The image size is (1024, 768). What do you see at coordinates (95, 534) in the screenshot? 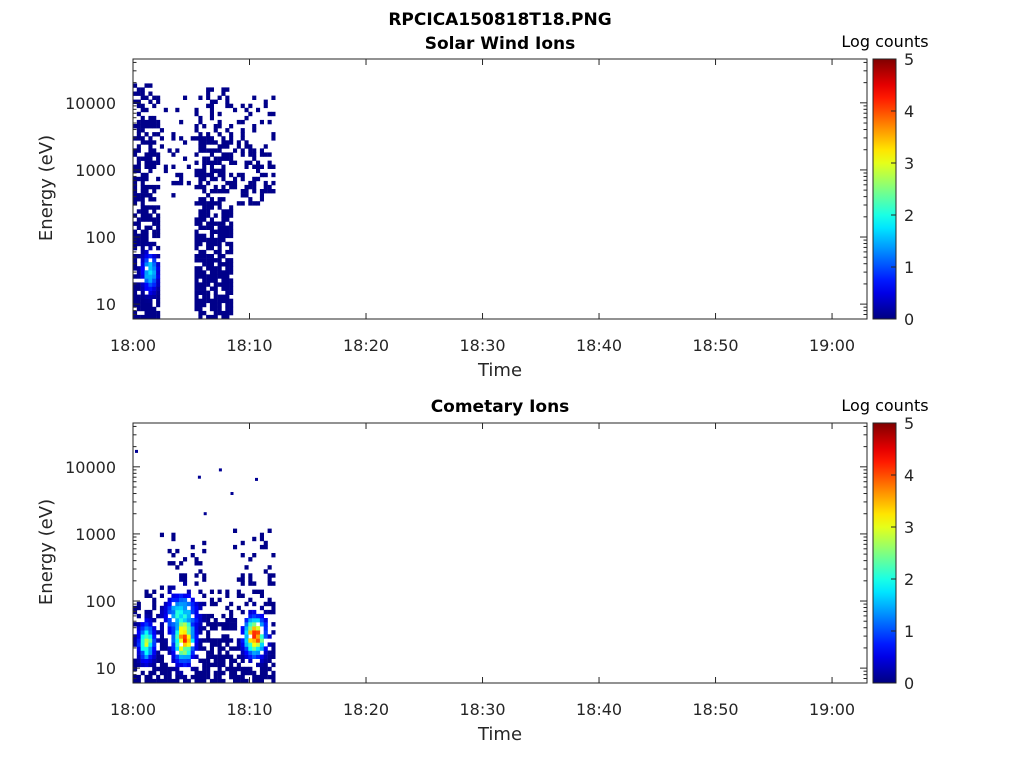
I see `y-tick-label: 1000` at bounding box center [95, 534].